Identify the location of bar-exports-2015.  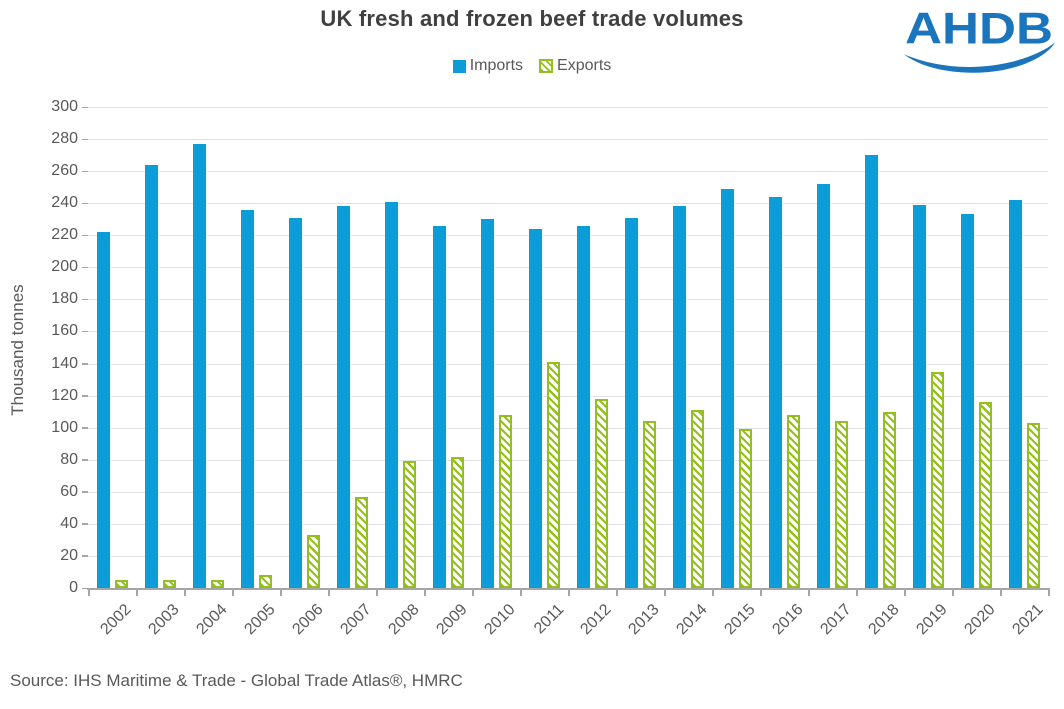
(745, 508).